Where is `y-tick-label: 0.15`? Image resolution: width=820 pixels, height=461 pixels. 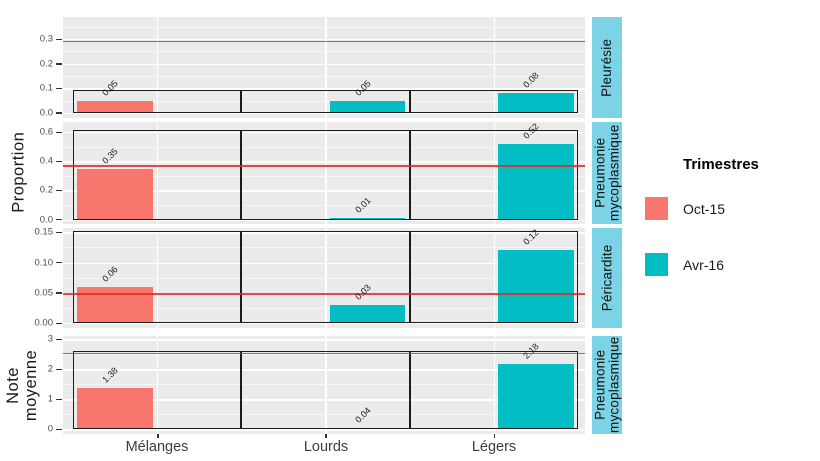 y-tick-label: 0.15 is located at coordinates (44, 232).